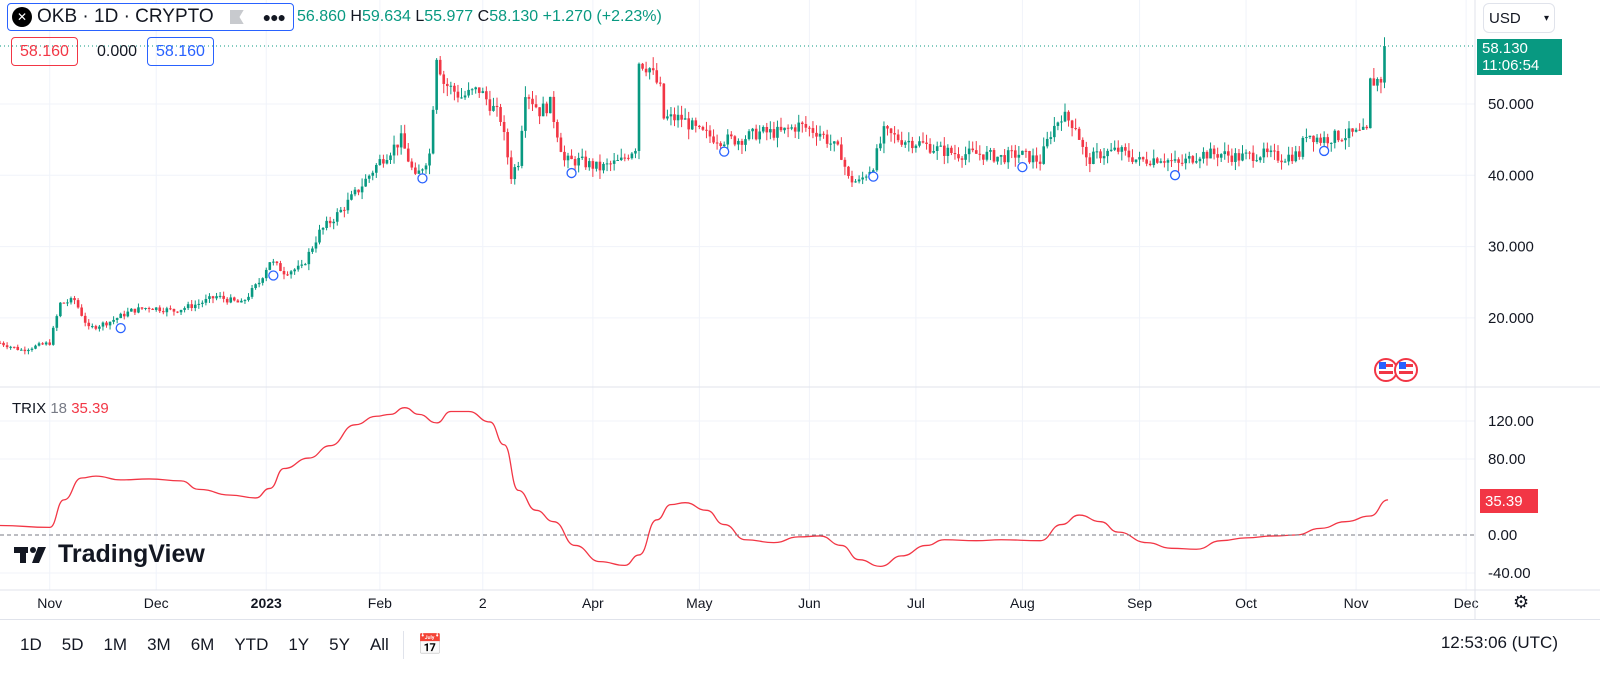 The height and width of the screenshot is (681, 1600). I want to click on okb-logo-icon: ✕, so click(22, 17).